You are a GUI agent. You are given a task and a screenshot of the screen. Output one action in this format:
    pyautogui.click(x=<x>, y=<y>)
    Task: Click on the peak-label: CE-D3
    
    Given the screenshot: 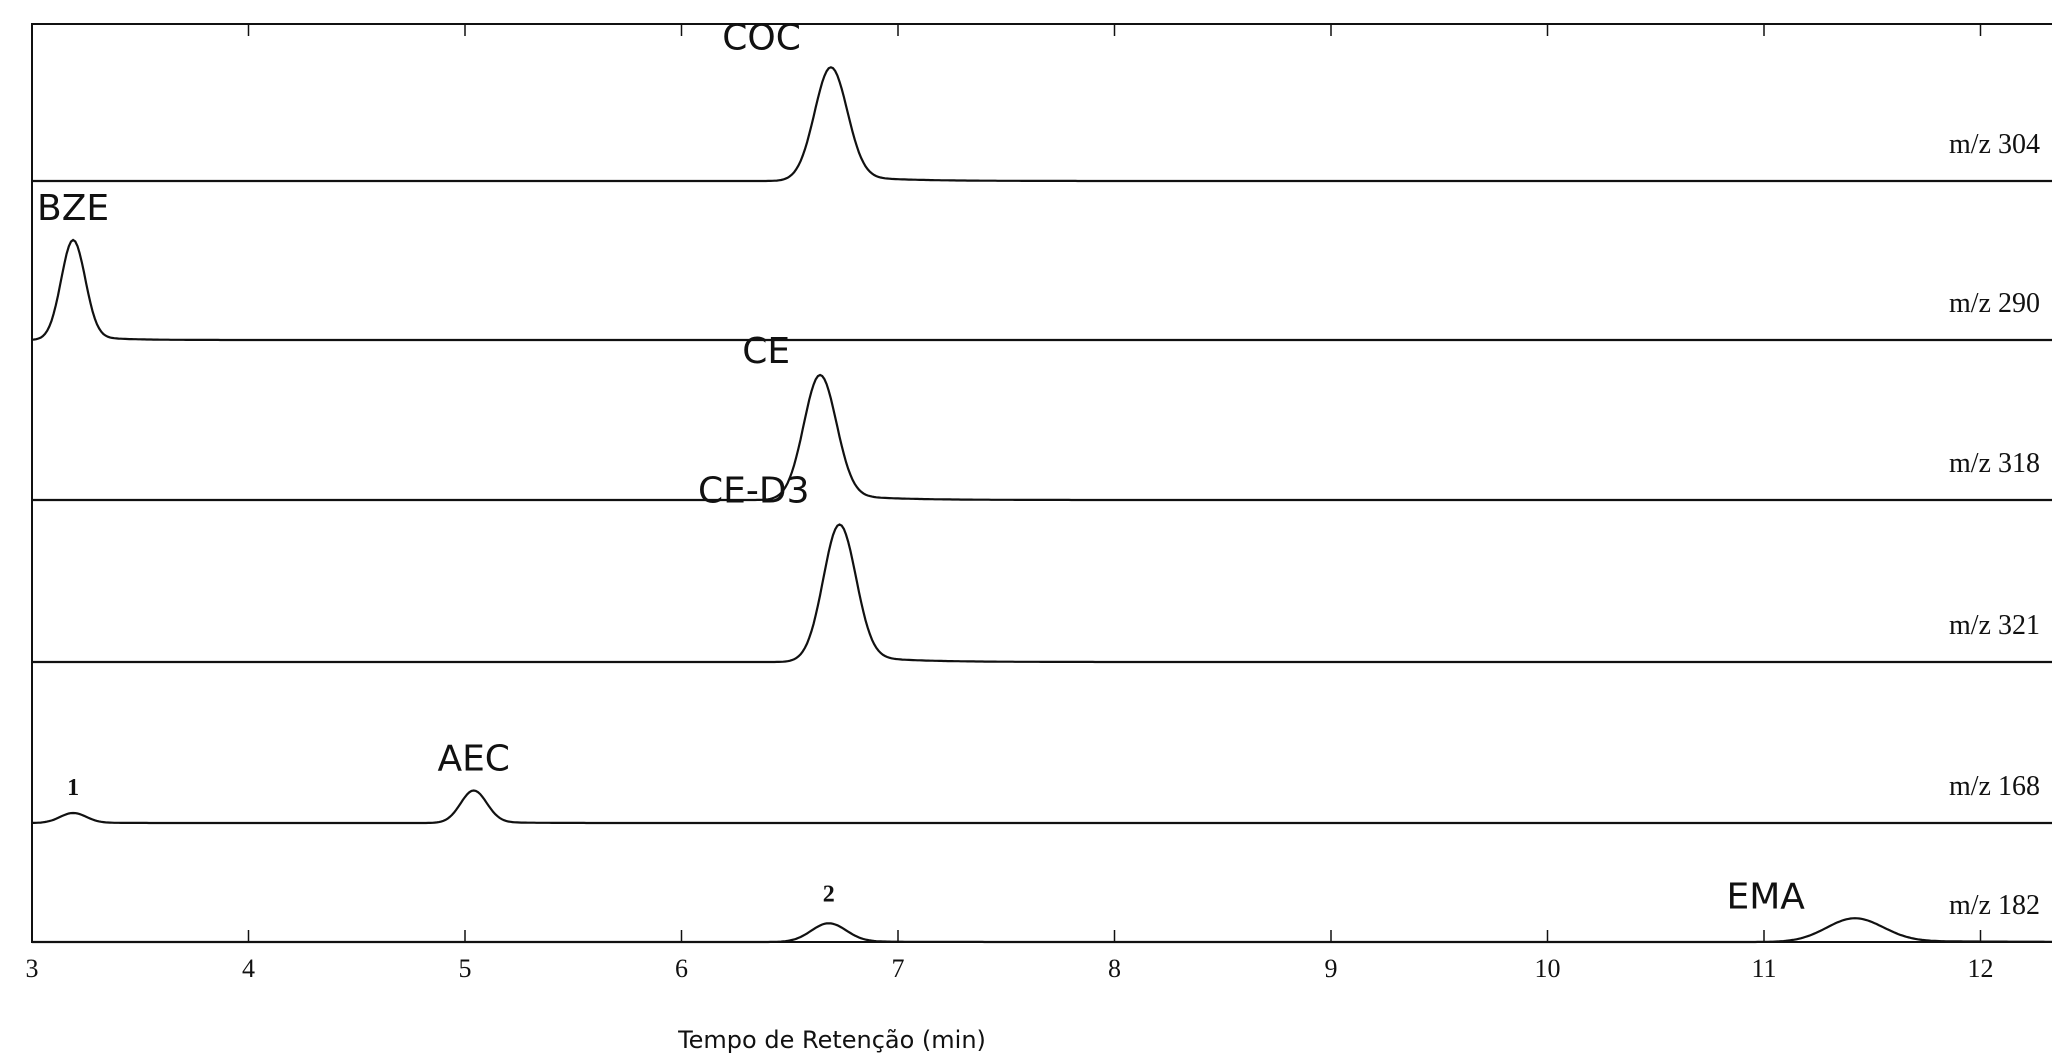 What is the action you would take?
    pyautogui.click(x=754, y=491)
    